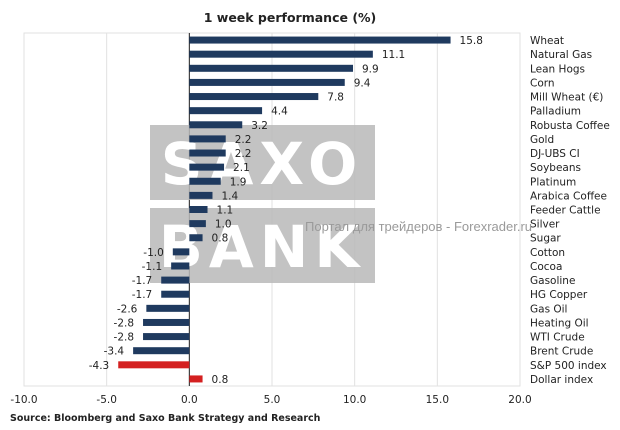 This screenshot has height=430, width=620. Describe the element at coordinates (354, 400) in the screenshot. I see `x-tick-label: 10.0` at that location.